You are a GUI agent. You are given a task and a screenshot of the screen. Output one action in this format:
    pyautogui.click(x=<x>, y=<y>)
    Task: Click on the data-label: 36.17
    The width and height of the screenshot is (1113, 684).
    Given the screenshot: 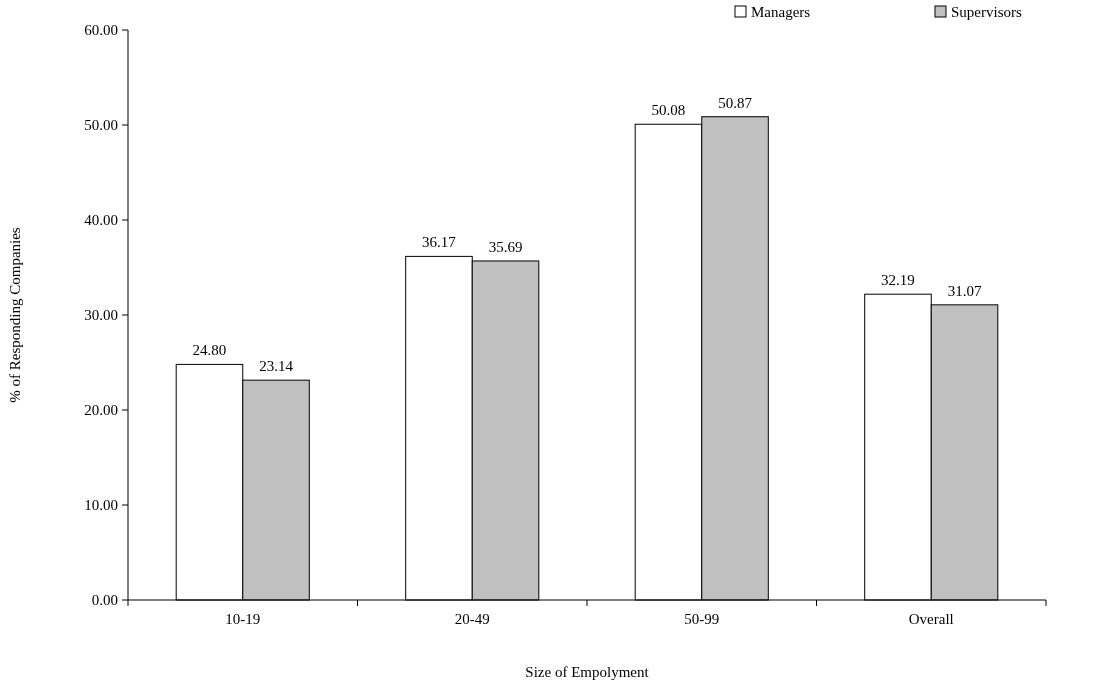 What is the action you would take?
    pyautogui.click(x=439, y=242)
    